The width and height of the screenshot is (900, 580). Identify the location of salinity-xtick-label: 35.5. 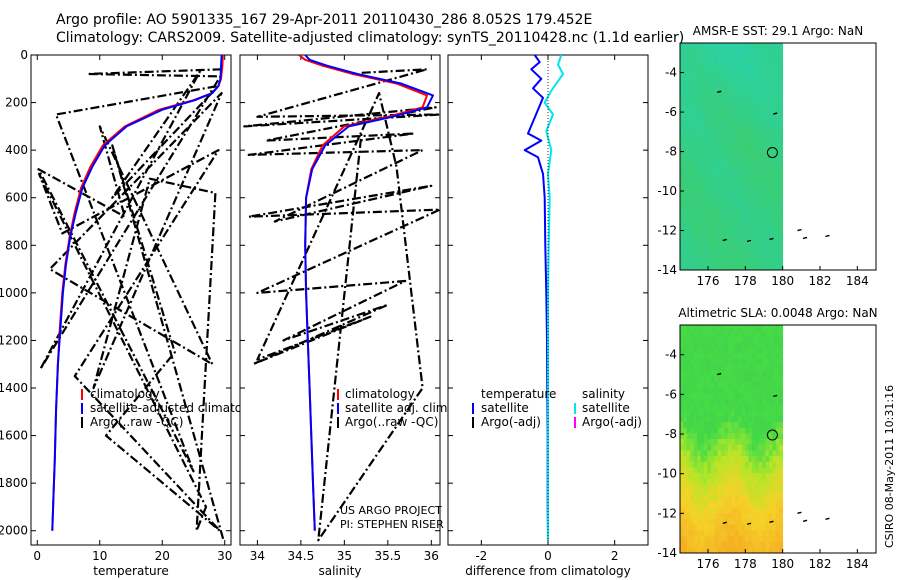
(387, 556).